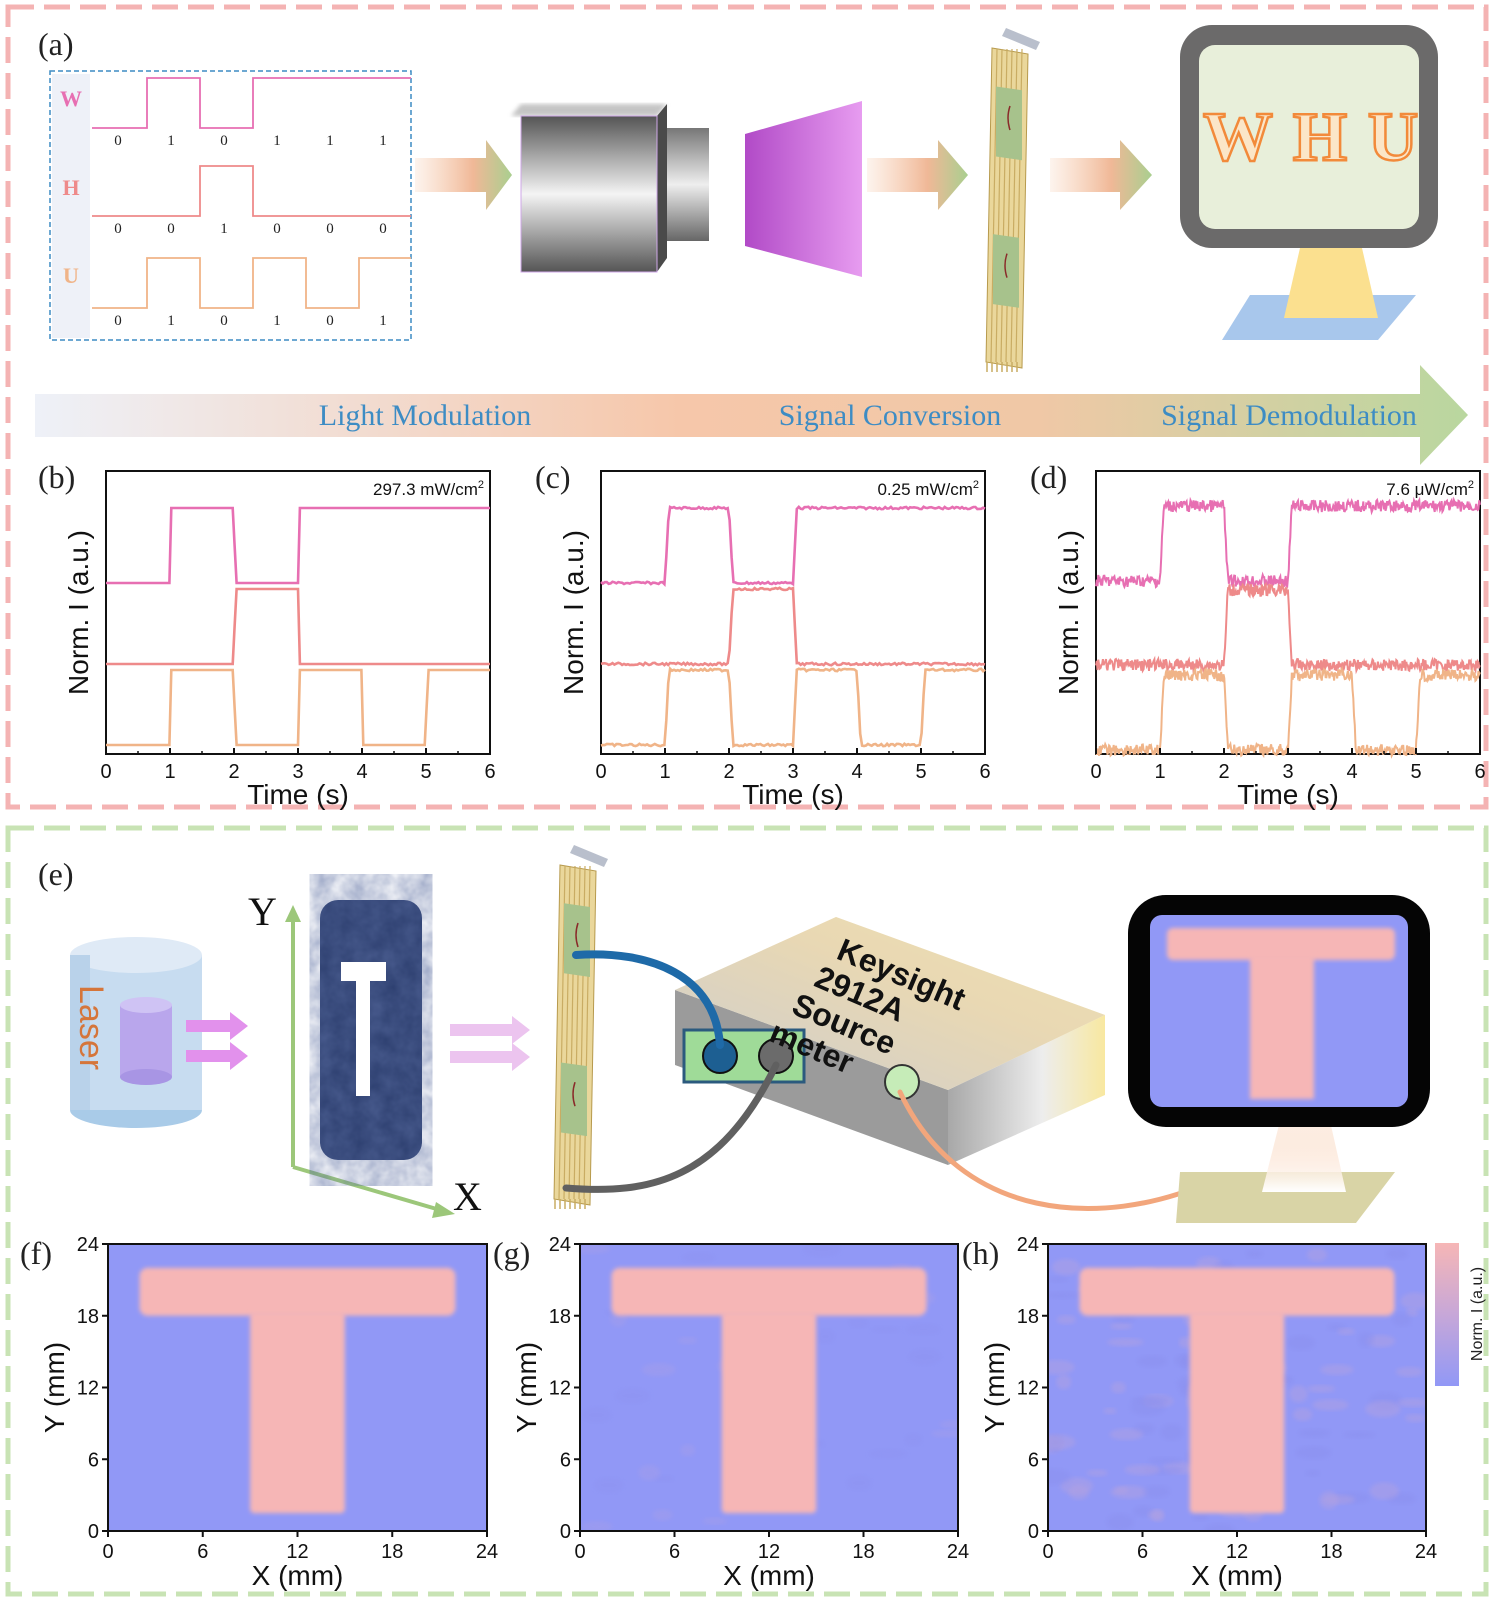  I want to click on panel-label-h: (h), so click(980, 1253).